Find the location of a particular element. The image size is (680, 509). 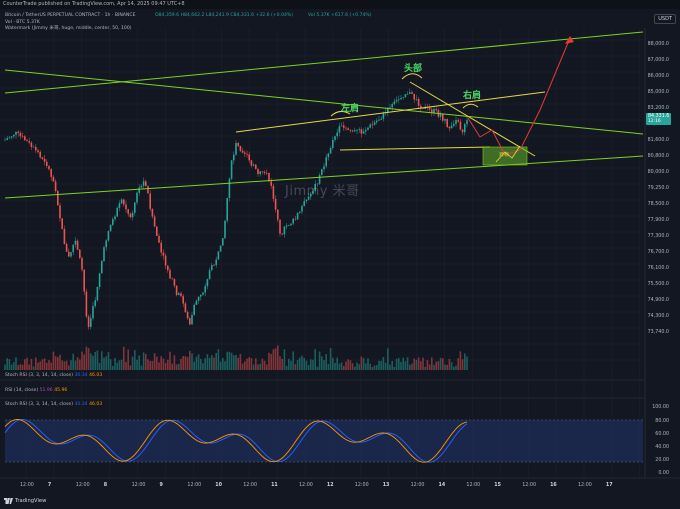

tradingview-logo: TradingView is located at coordinates (25, 501).